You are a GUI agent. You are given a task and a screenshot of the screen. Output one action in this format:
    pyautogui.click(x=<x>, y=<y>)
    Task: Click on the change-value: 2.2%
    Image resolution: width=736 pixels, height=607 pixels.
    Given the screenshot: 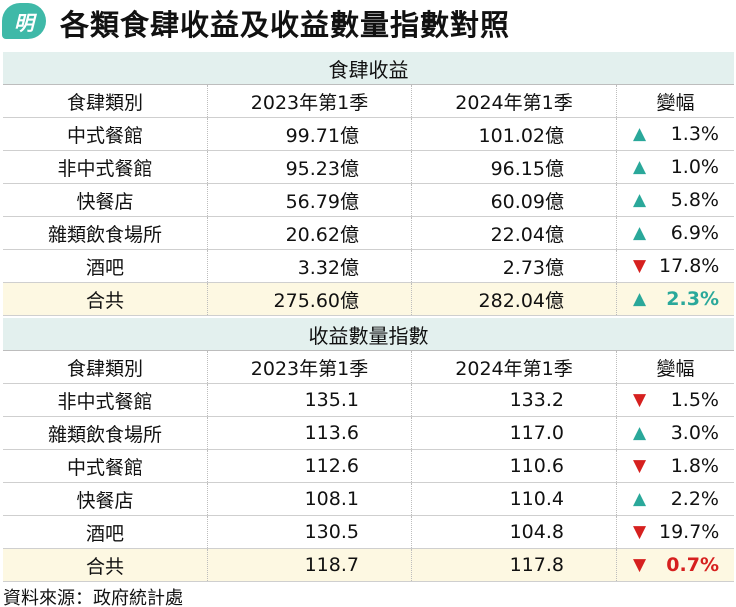 What is the action you would take?
    pyautogui.click(x=694, y=499)
    